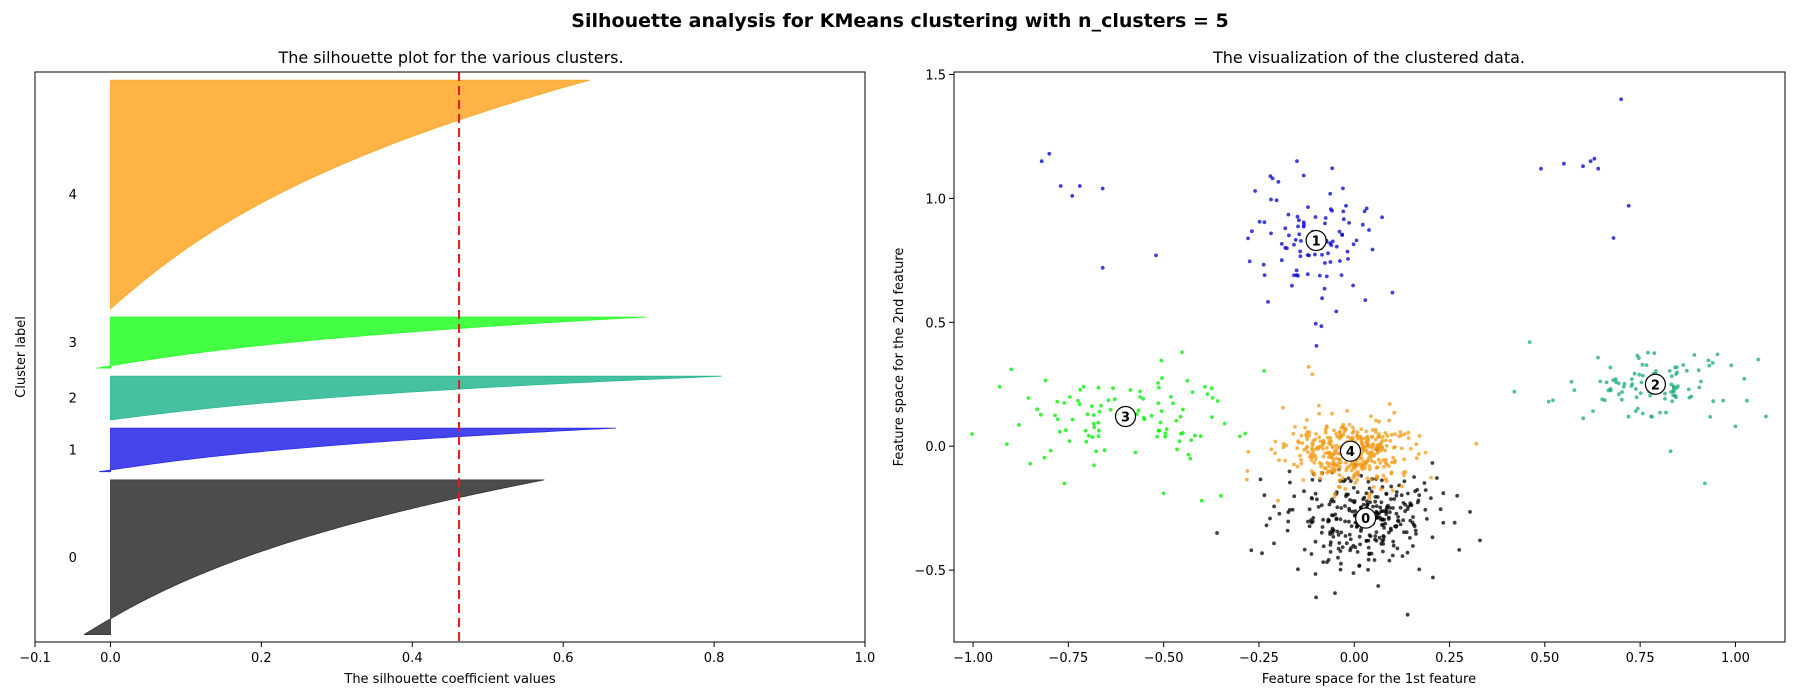  What do you see at coordinates (973, 658) in the screenshot?
I see `scatter-x-tick-label: −1.00` at bounding box center [973, 658].